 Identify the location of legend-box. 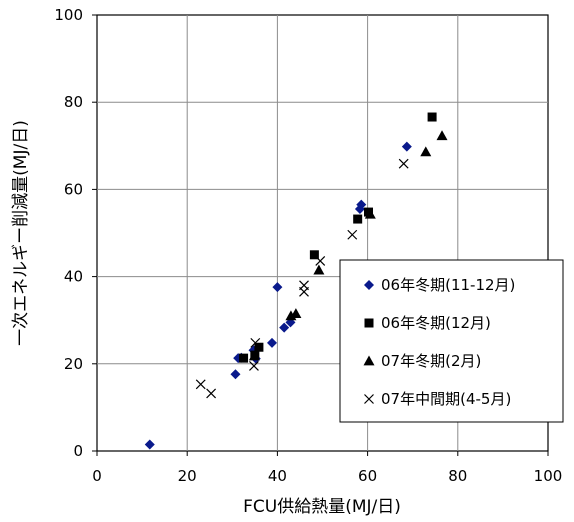
(451, 341).